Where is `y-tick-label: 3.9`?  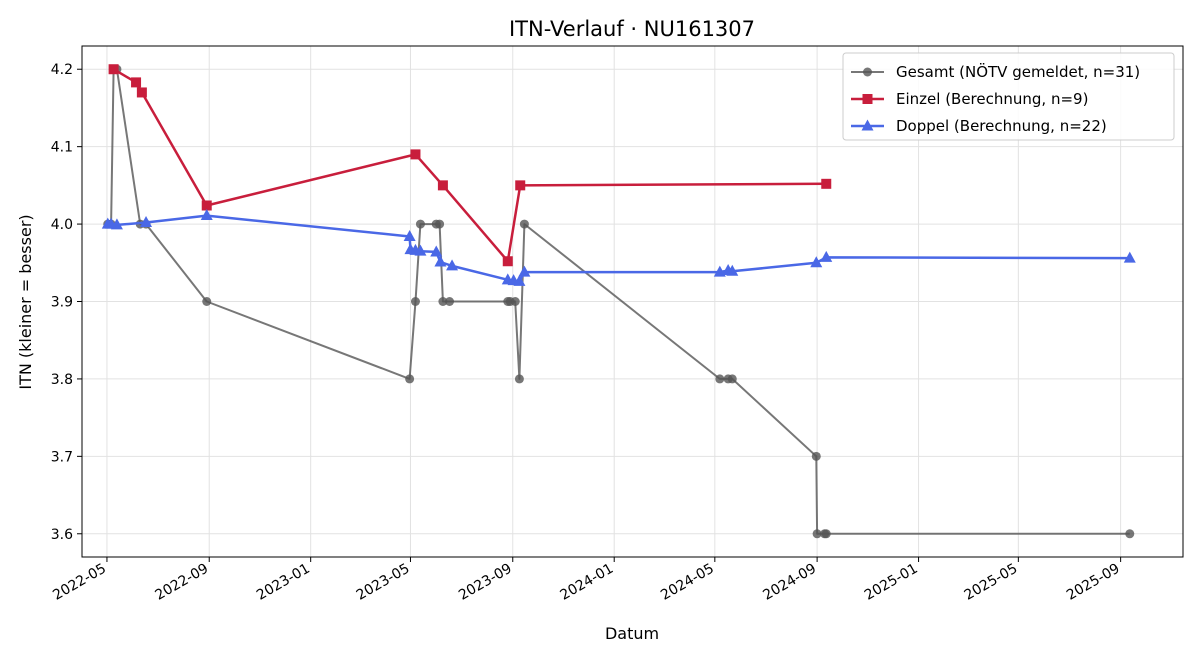 y-tick-label: 3.9 is located at coordinates (62, 303).